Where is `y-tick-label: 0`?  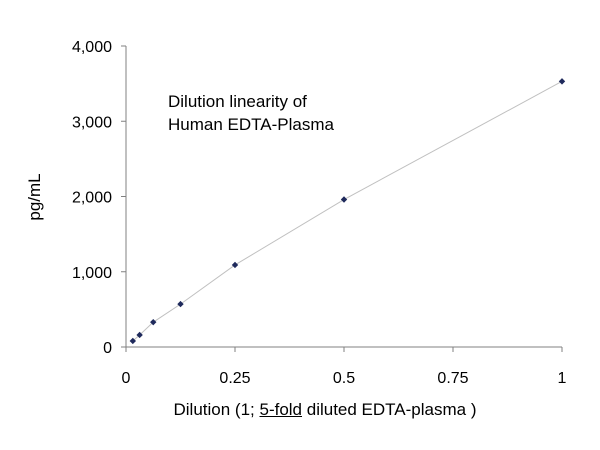
y-tick-label: 0 is located at coordinates (107, 348).